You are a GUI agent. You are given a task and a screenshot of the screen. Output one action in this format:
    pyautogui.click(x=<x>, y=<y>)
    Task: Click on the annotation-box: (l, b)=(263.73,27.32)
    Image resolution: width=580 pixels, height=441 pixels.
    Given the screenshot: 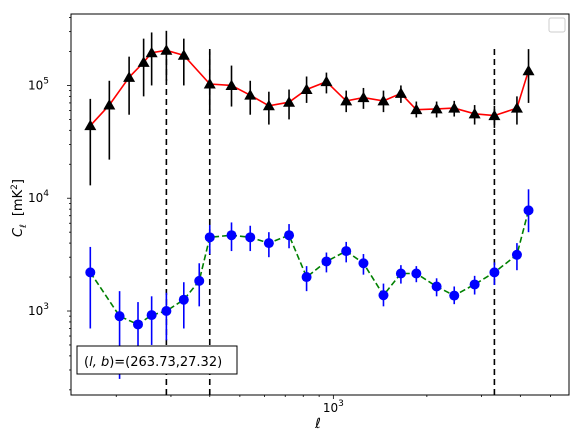 What is the action you would take?
    pyautogui.click(x=157, y=360)
    